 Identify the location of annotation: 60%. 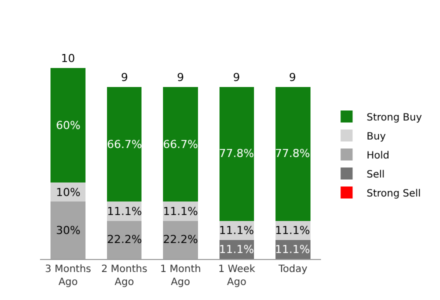
(68, 125).